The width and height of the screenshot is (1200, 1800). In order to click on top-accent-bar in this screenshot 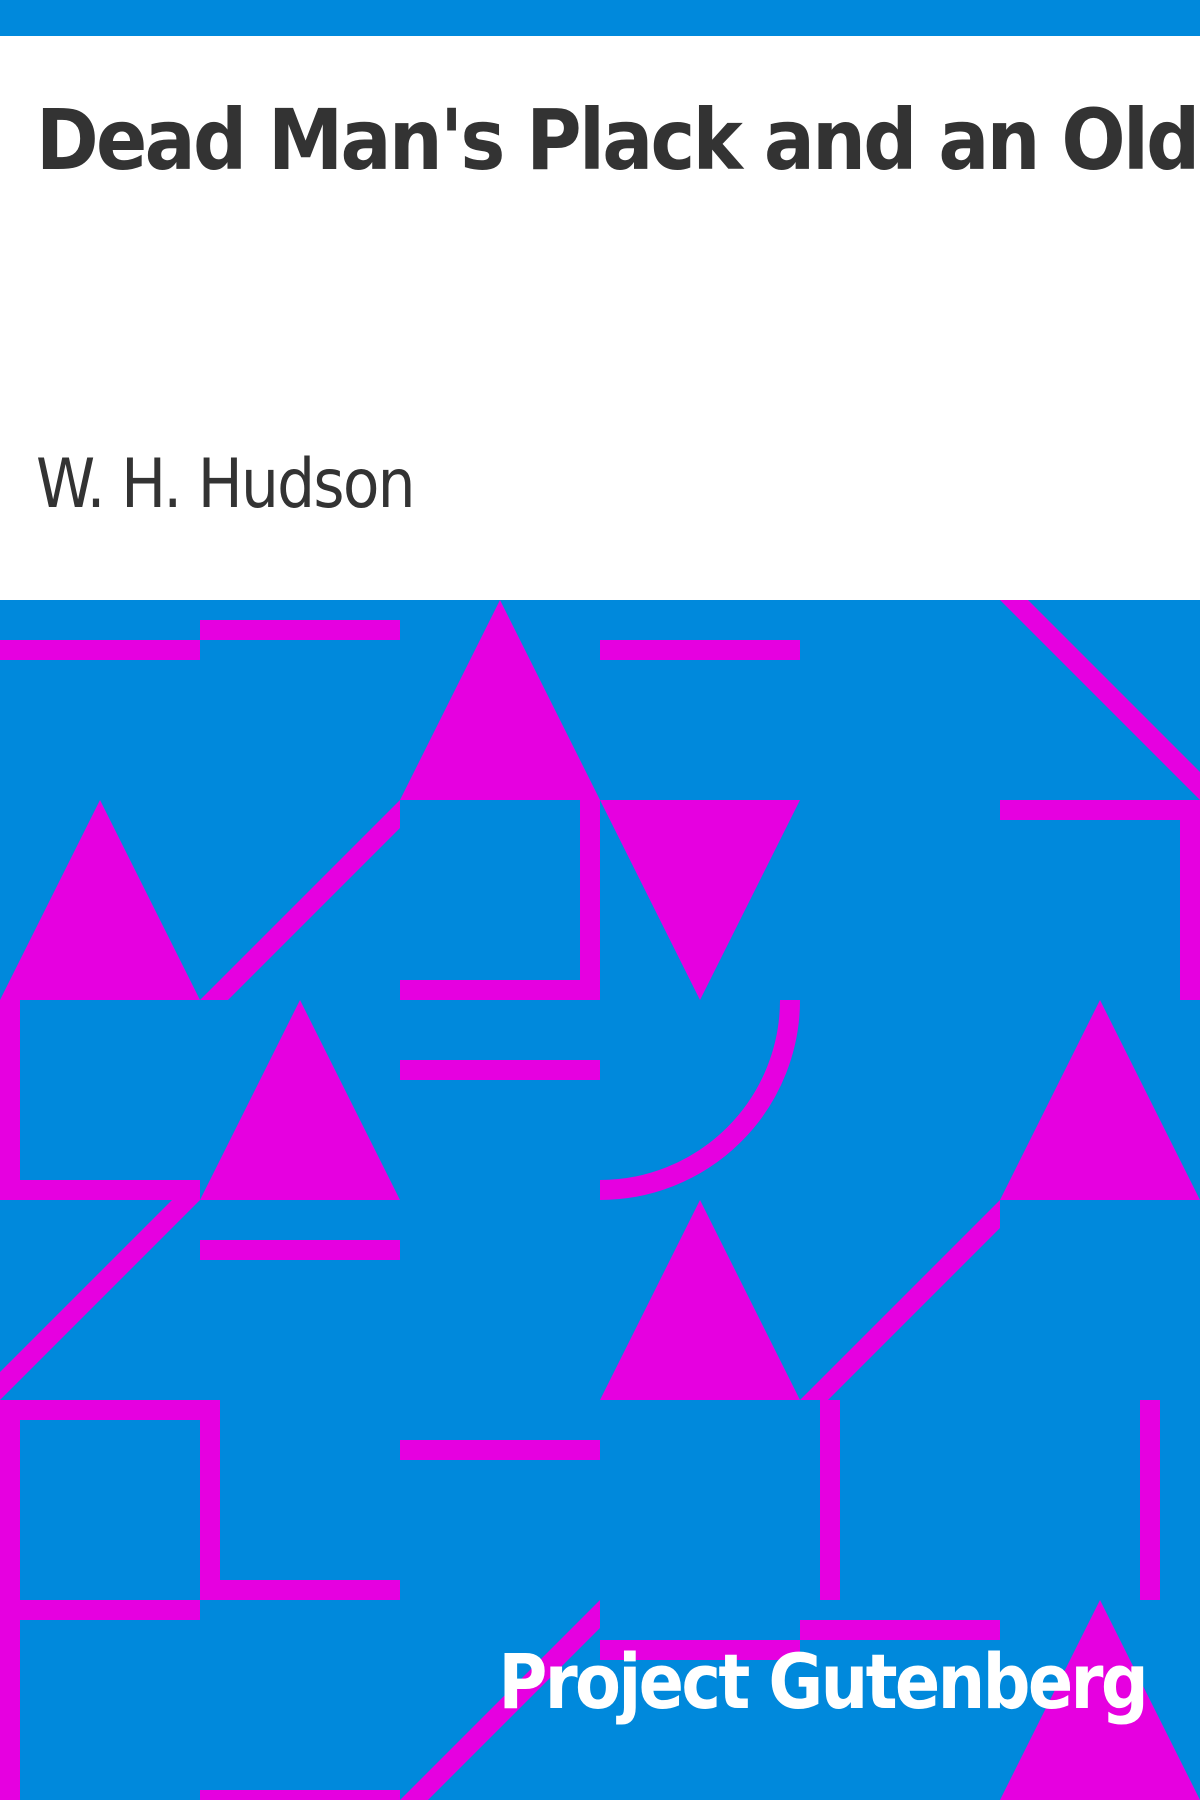, I will do `click(600, 18)`.